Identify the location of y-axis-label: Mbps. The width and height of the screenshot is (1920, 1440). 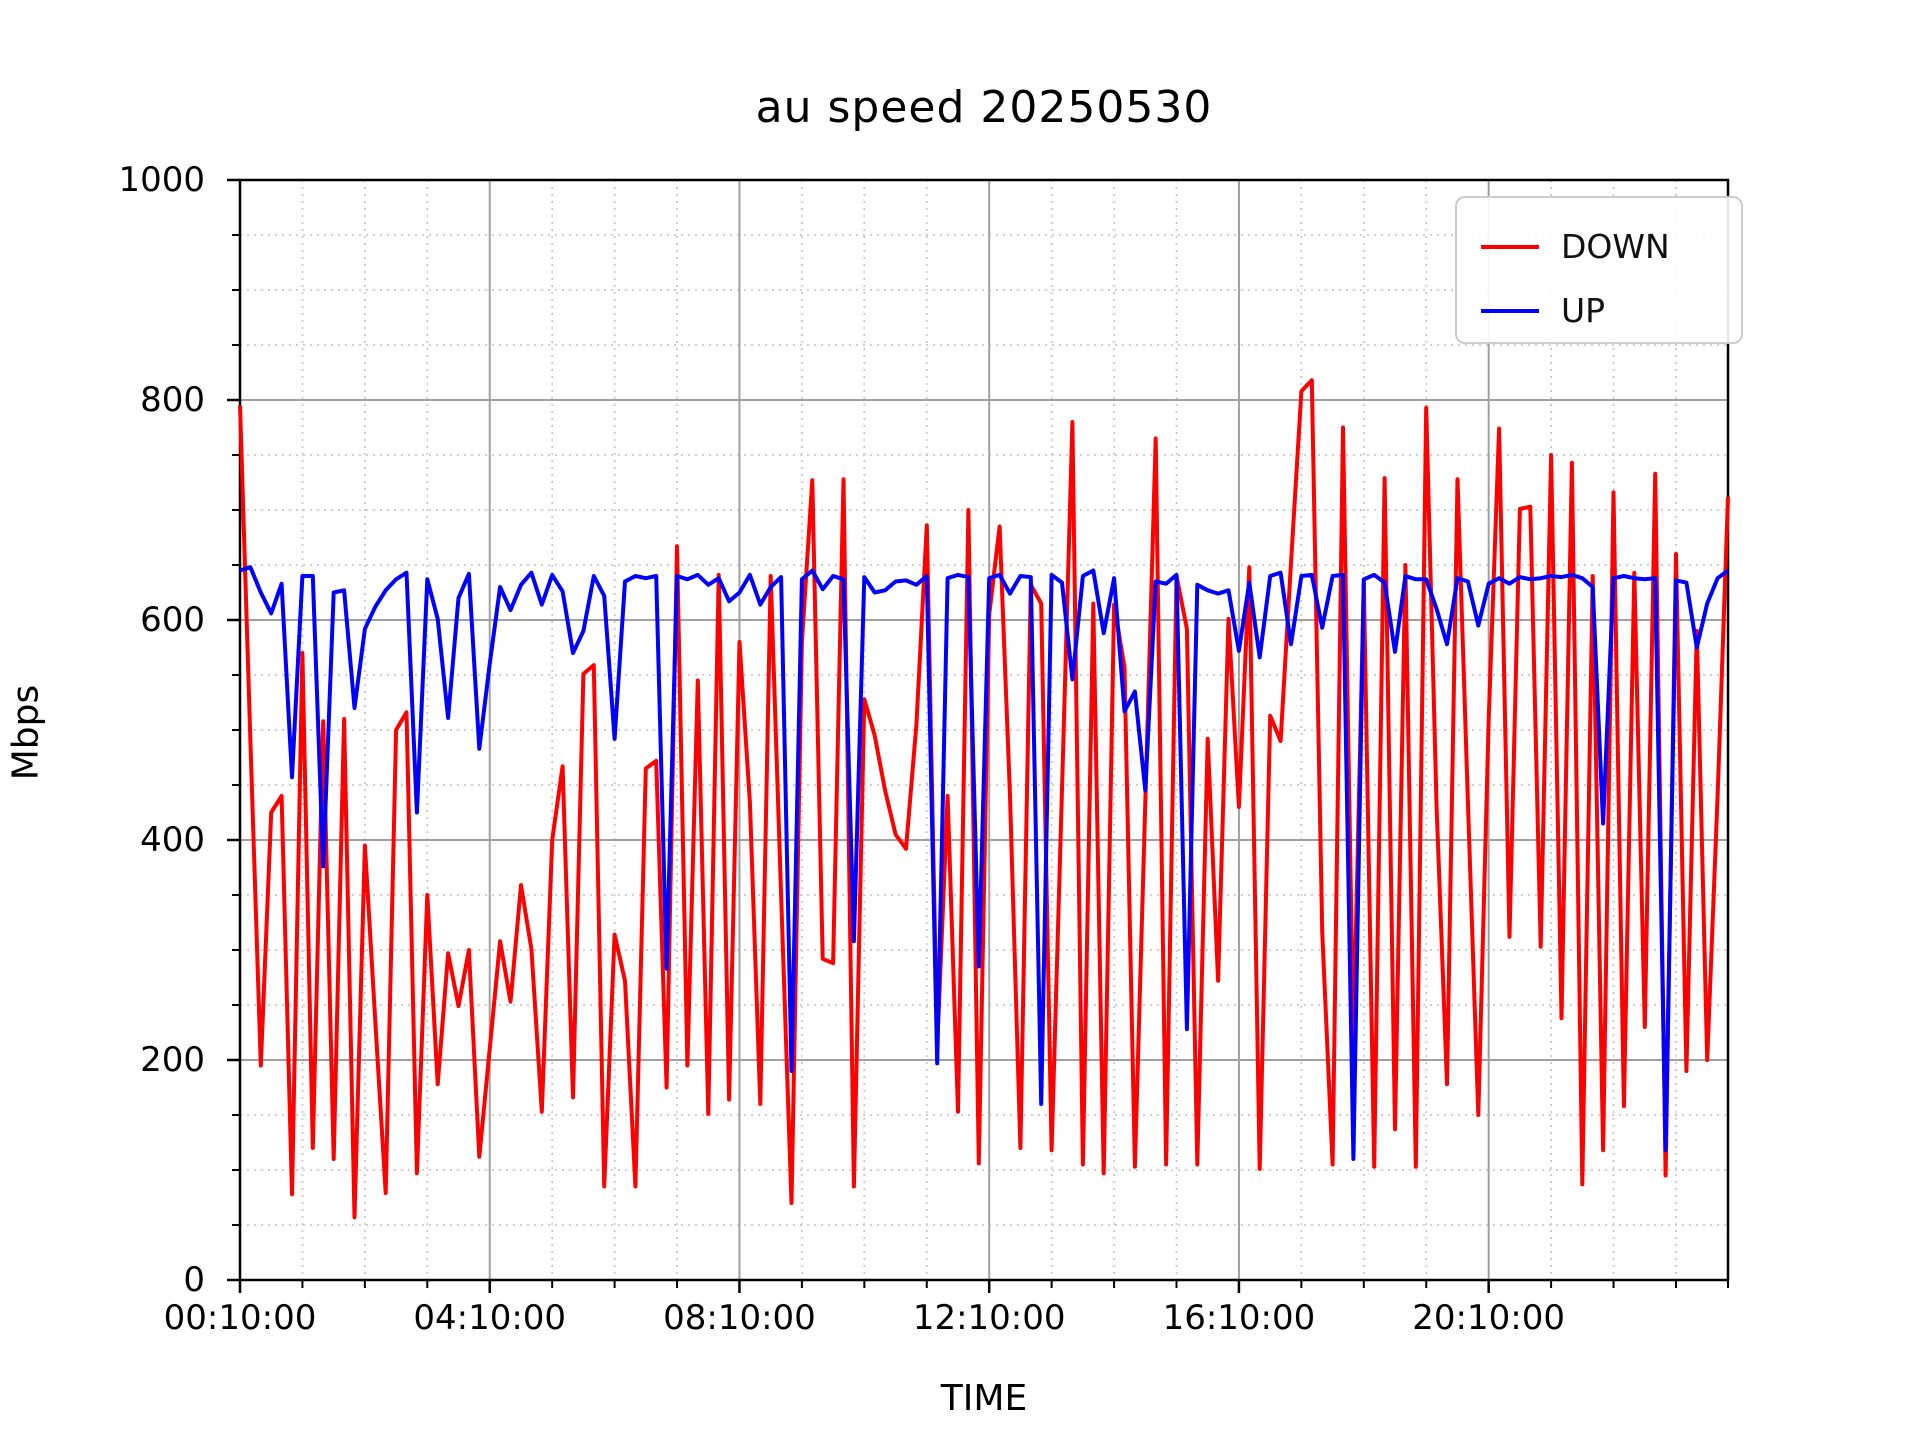
(26, 732).